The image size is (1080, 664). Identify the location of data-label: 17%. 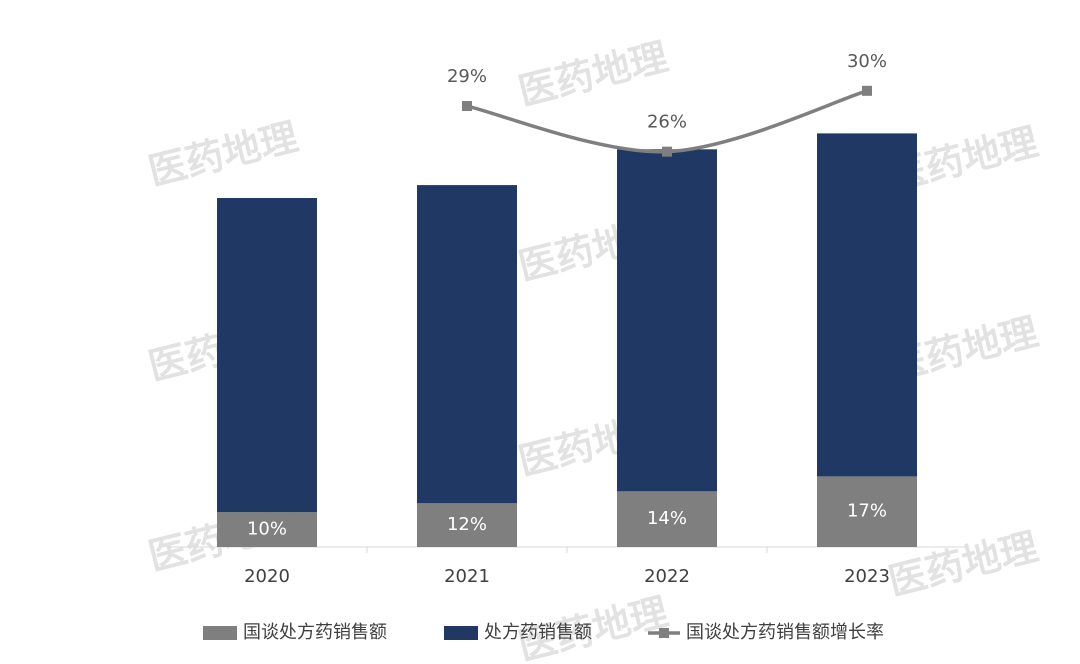
(867, 511).